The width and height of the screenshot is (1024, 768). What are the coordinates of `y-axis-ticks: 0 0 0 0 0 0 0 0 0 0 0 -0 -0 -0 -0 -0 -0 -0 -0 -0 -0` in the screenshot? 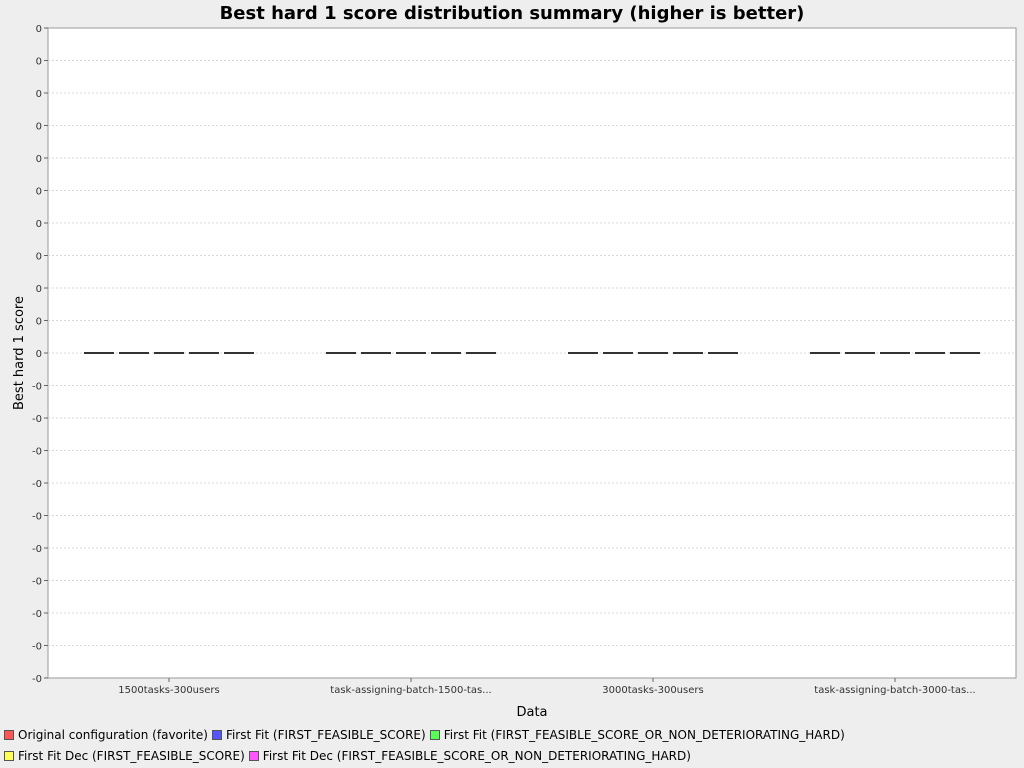 It's located at (40, 354).